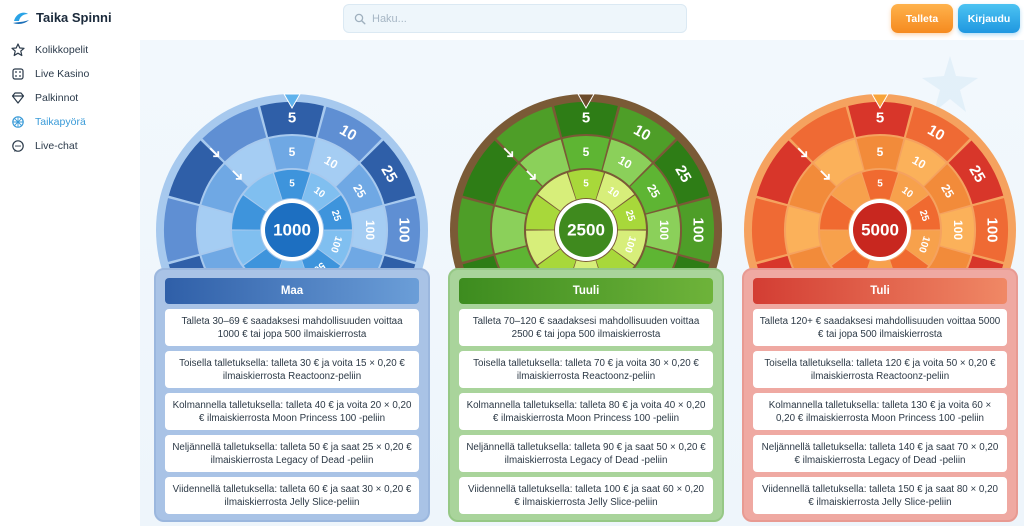  I want to click on sidebar-item-live-kasino: Live Kasino, so click(74, 74).